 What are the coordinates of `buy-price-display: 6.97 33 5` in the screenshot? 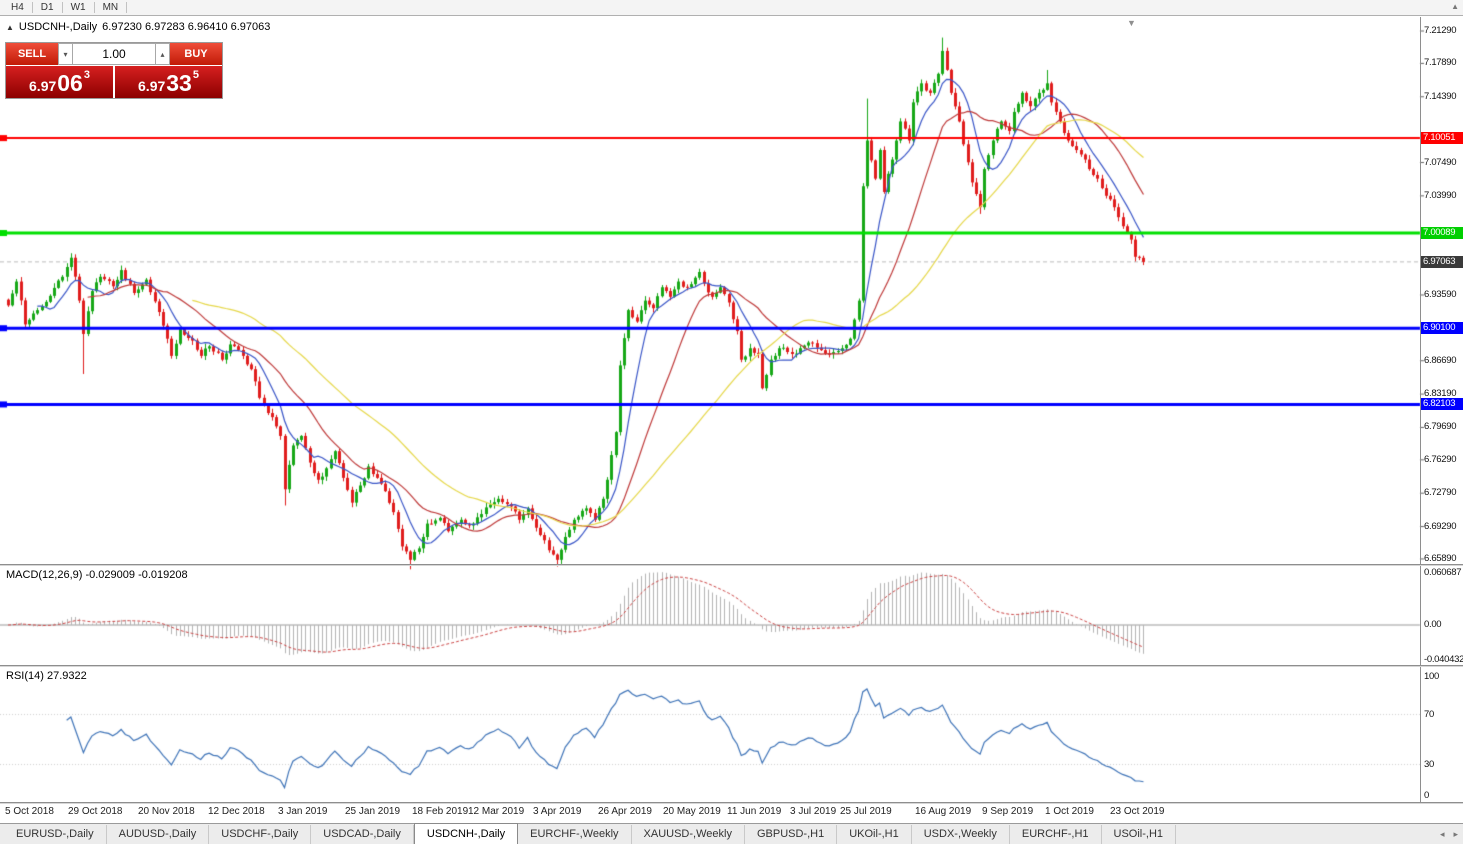 It's located at (168, 82).